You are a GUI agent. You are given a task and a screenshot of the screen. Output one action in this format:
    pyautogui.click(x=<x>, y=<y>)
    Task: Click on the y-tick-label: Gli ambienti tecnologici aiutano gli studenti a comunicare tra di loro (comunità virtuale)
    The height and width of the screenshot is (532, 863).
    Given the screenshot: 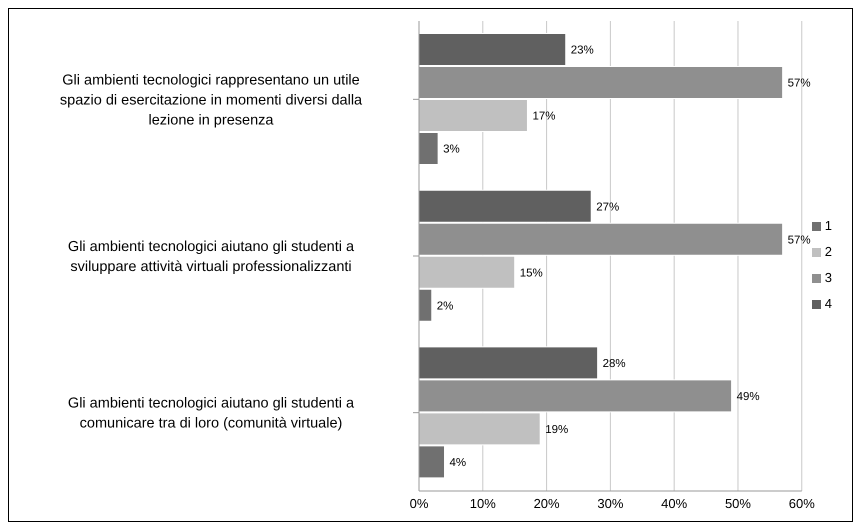 What is the action you would take?
    pyautogui.click(x=211, y=414)
    